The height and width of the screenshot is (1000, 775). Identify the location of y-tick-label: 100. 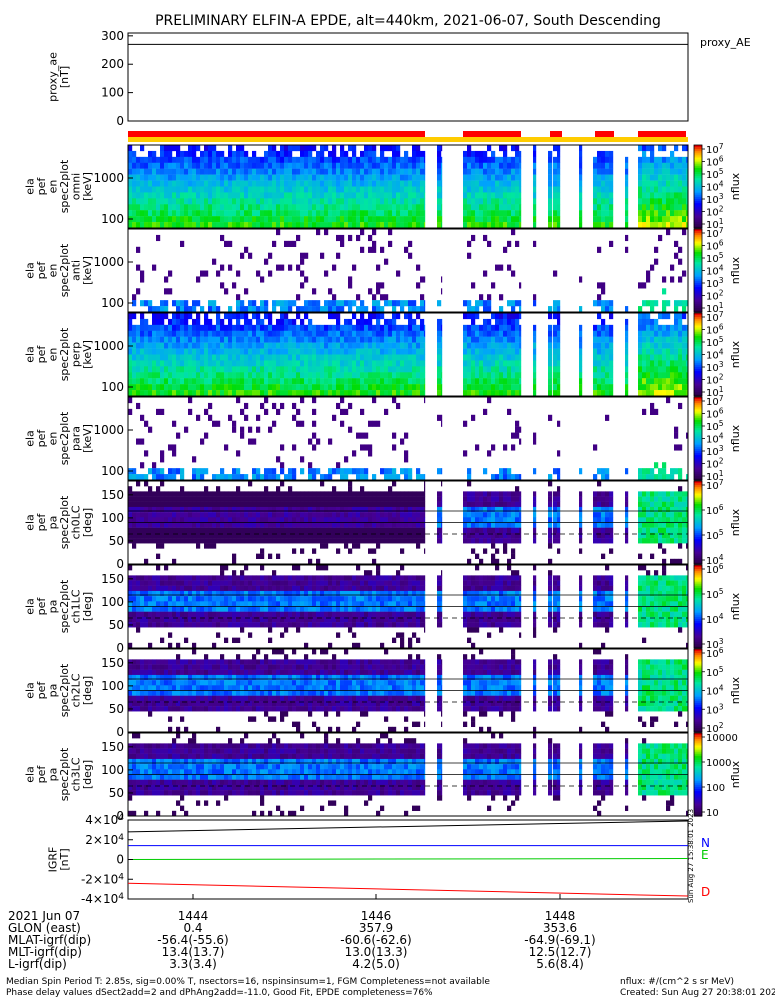
(112, 219).